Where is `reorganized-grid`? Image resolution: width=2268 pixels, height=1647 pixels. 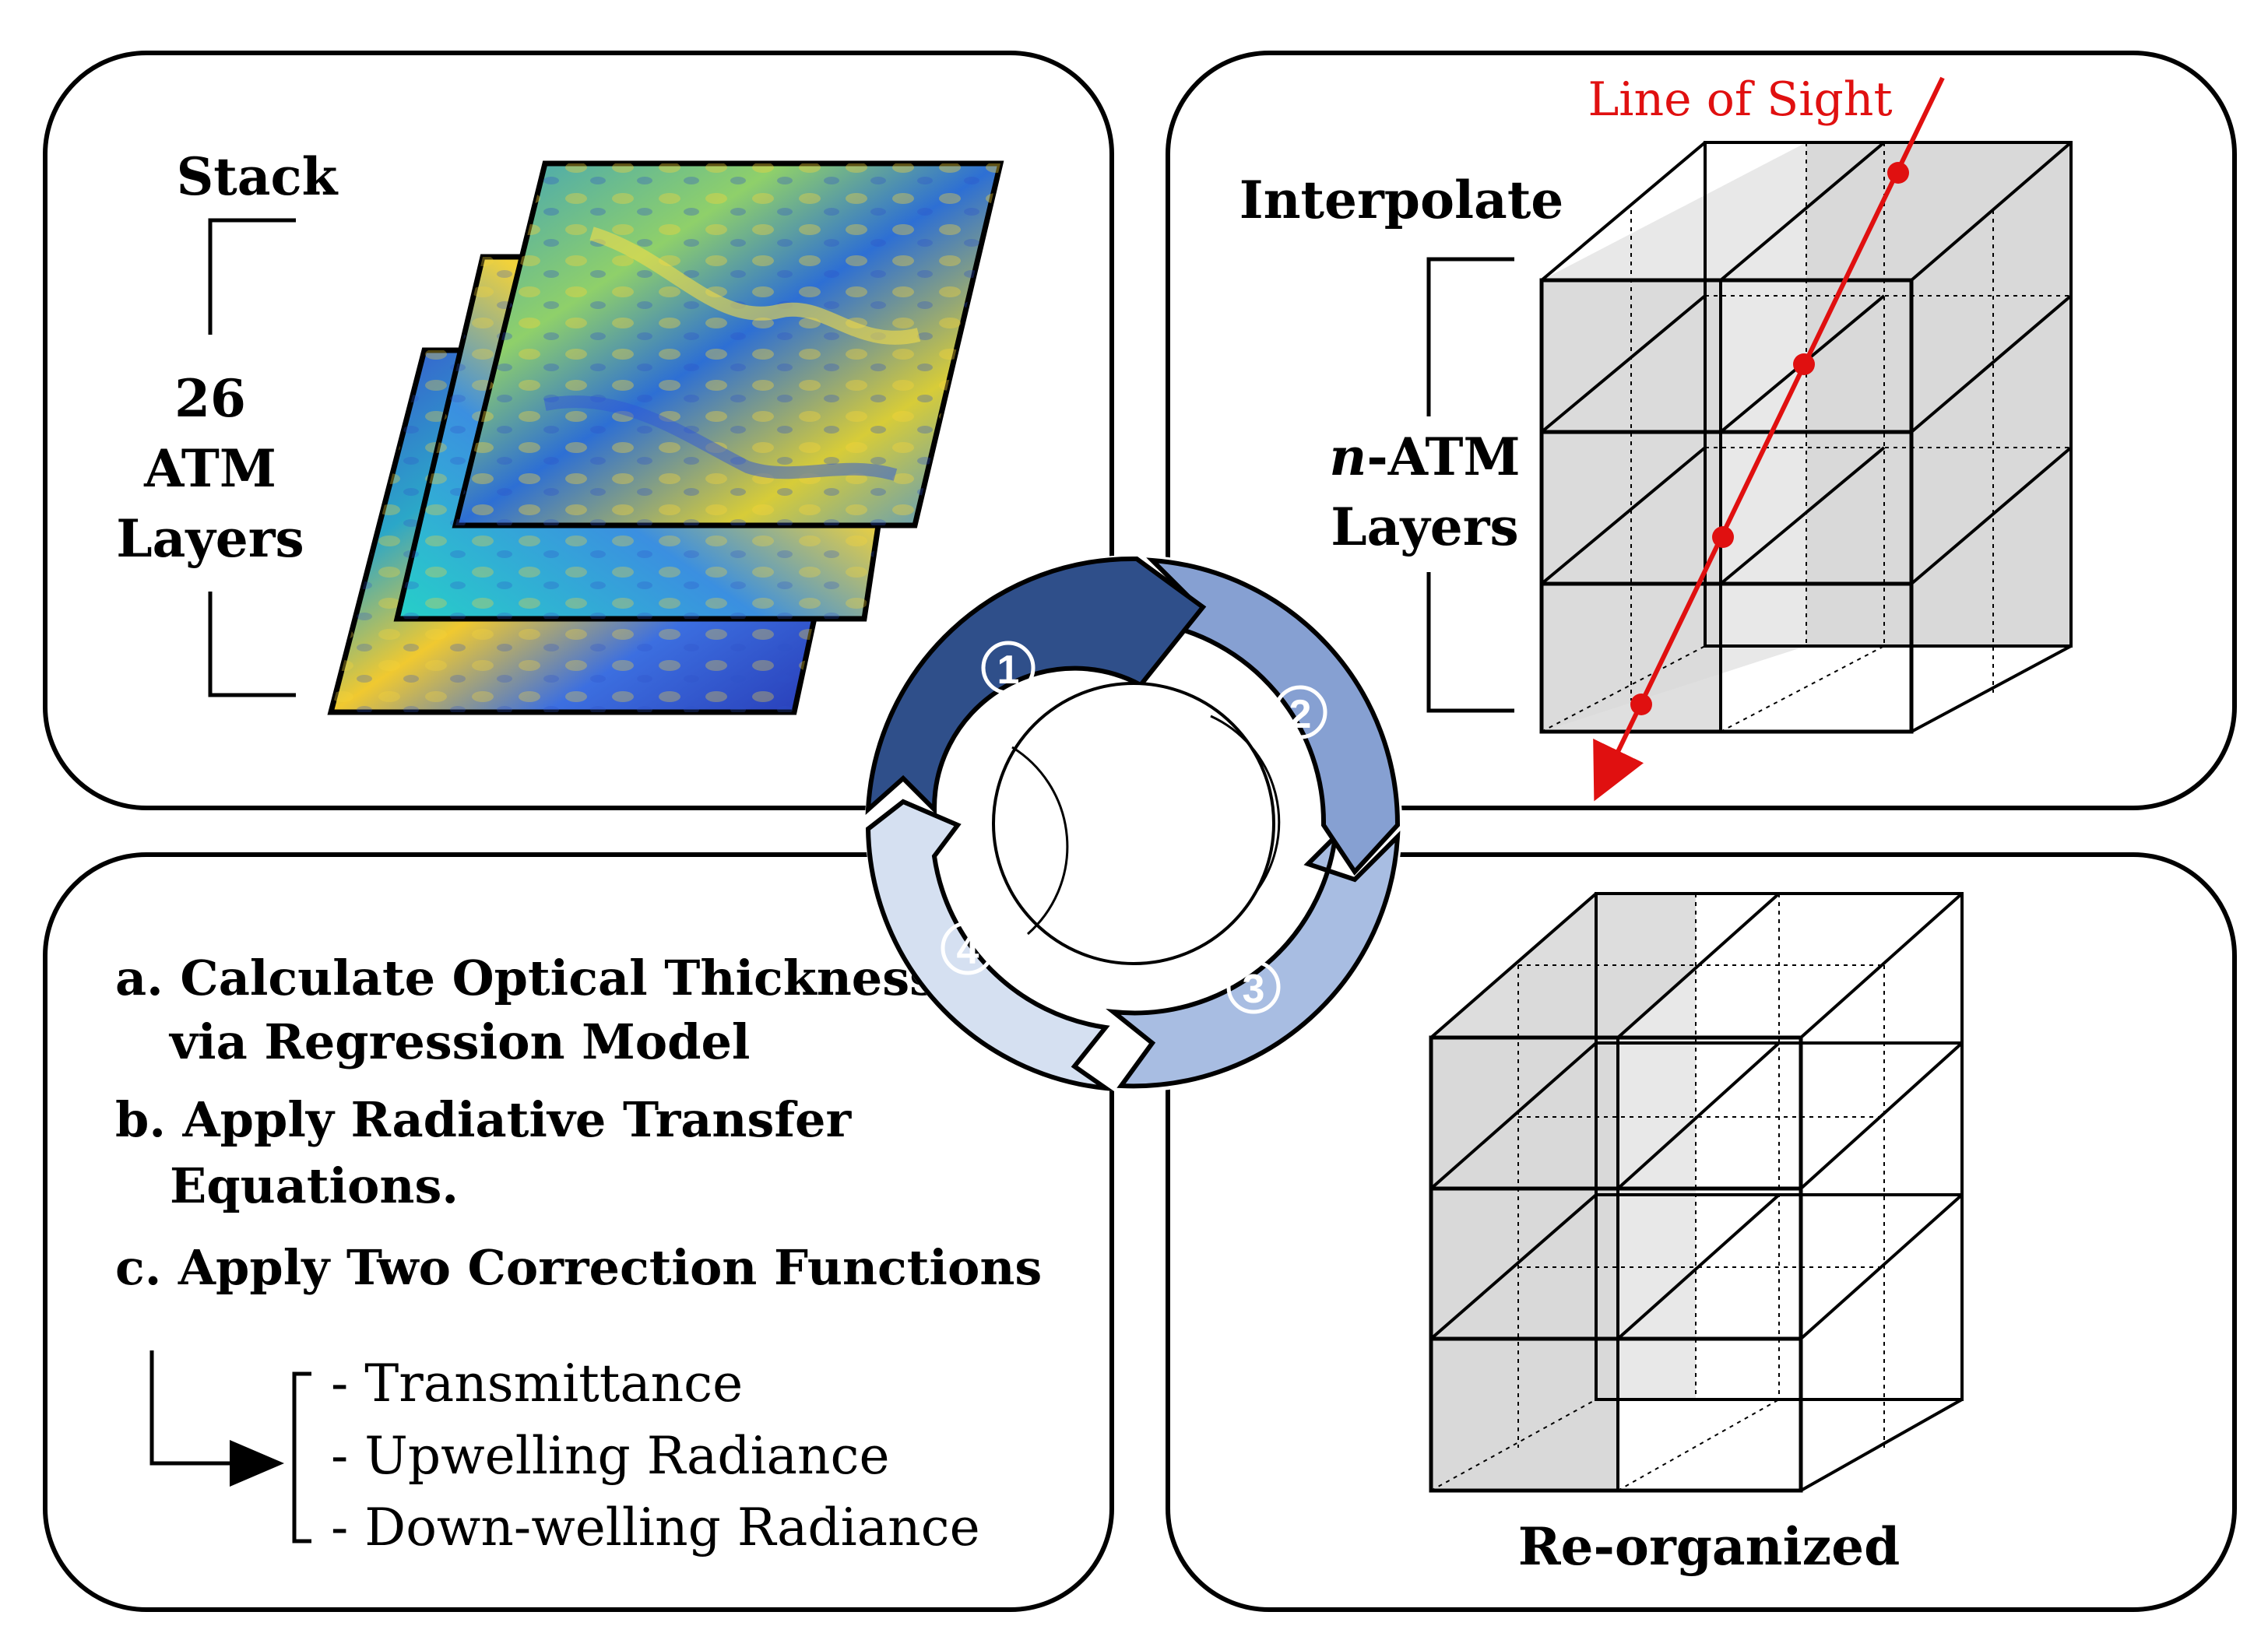 reorganized-grid is located at coordinates (1696, 1192).